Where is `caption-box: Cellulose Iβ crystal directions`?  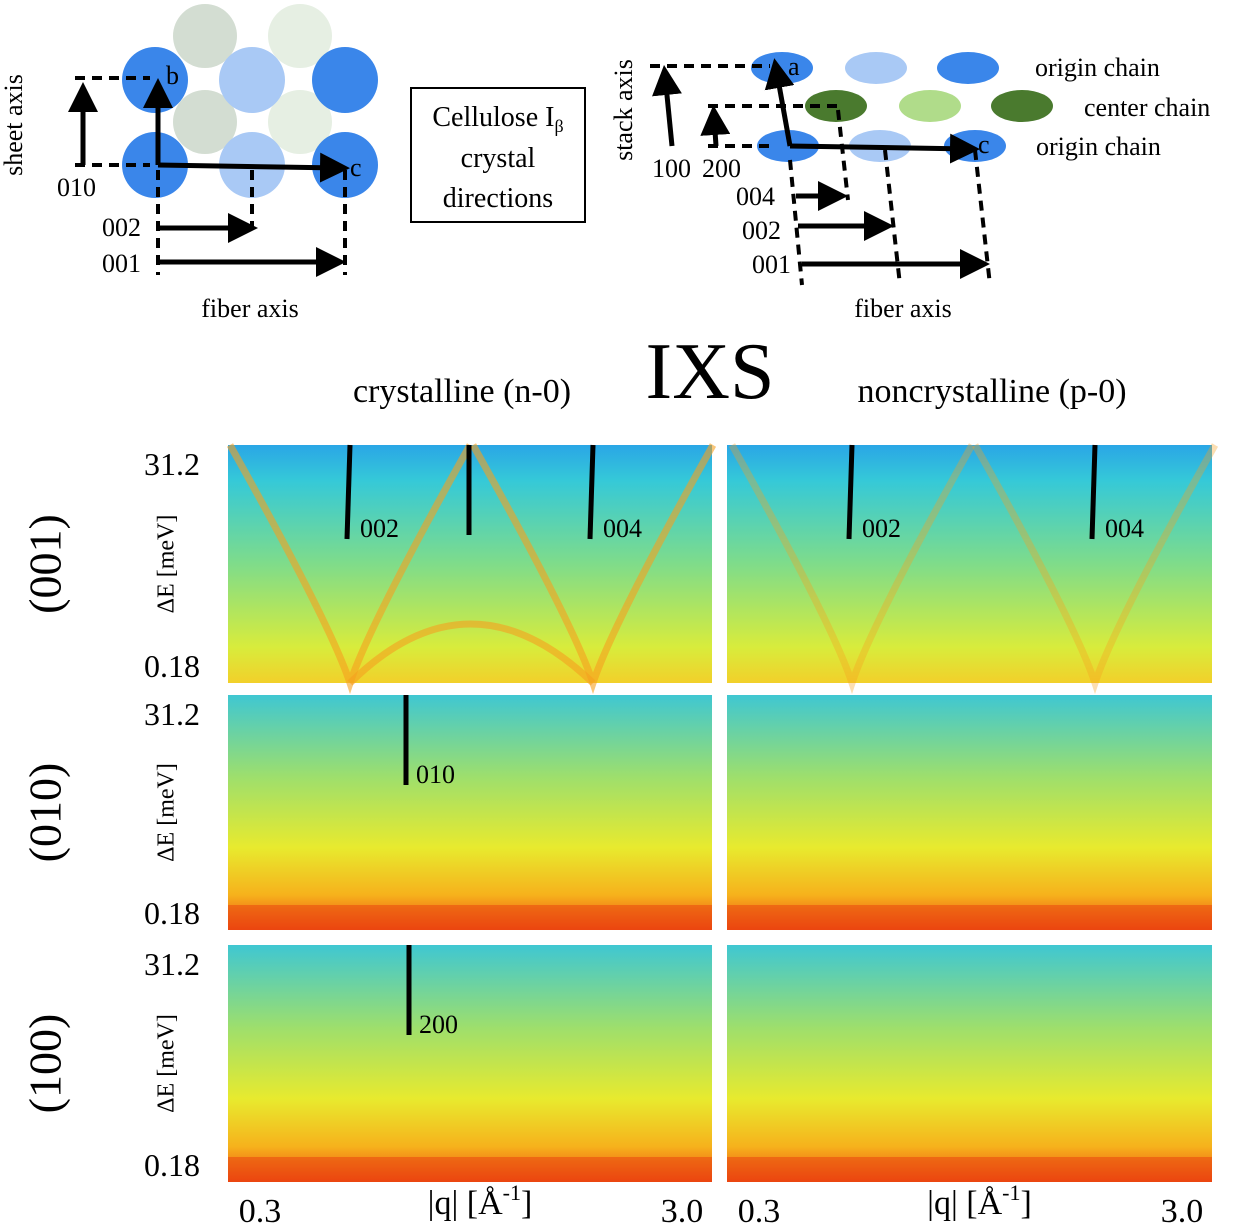
caption-box: Cellulose Iβ crystal directions is located at coordinates (498, 155).